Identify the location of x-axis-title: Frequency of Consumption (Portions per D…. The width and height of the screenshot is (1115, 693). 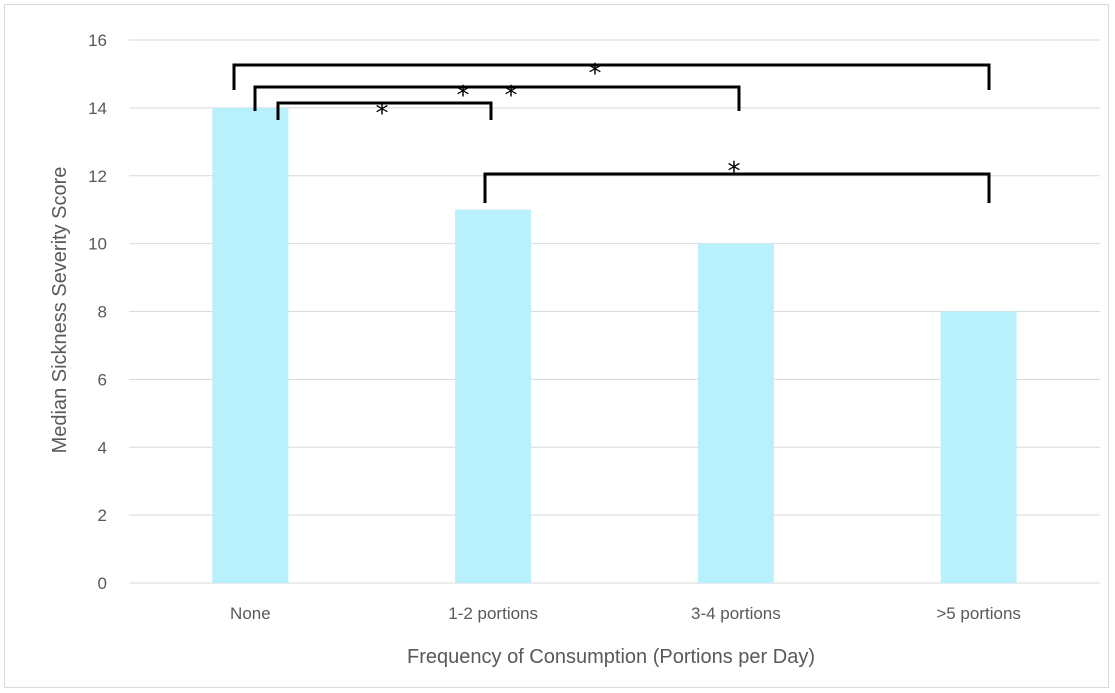
(611, 657).